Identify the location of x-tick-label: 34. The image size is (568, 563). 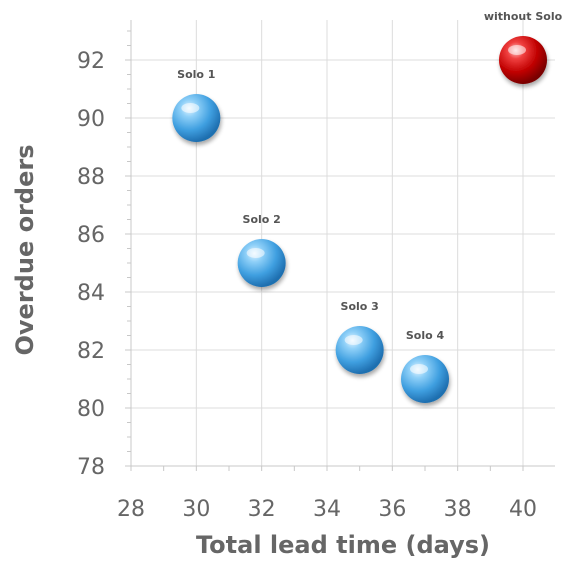
(327, 509).